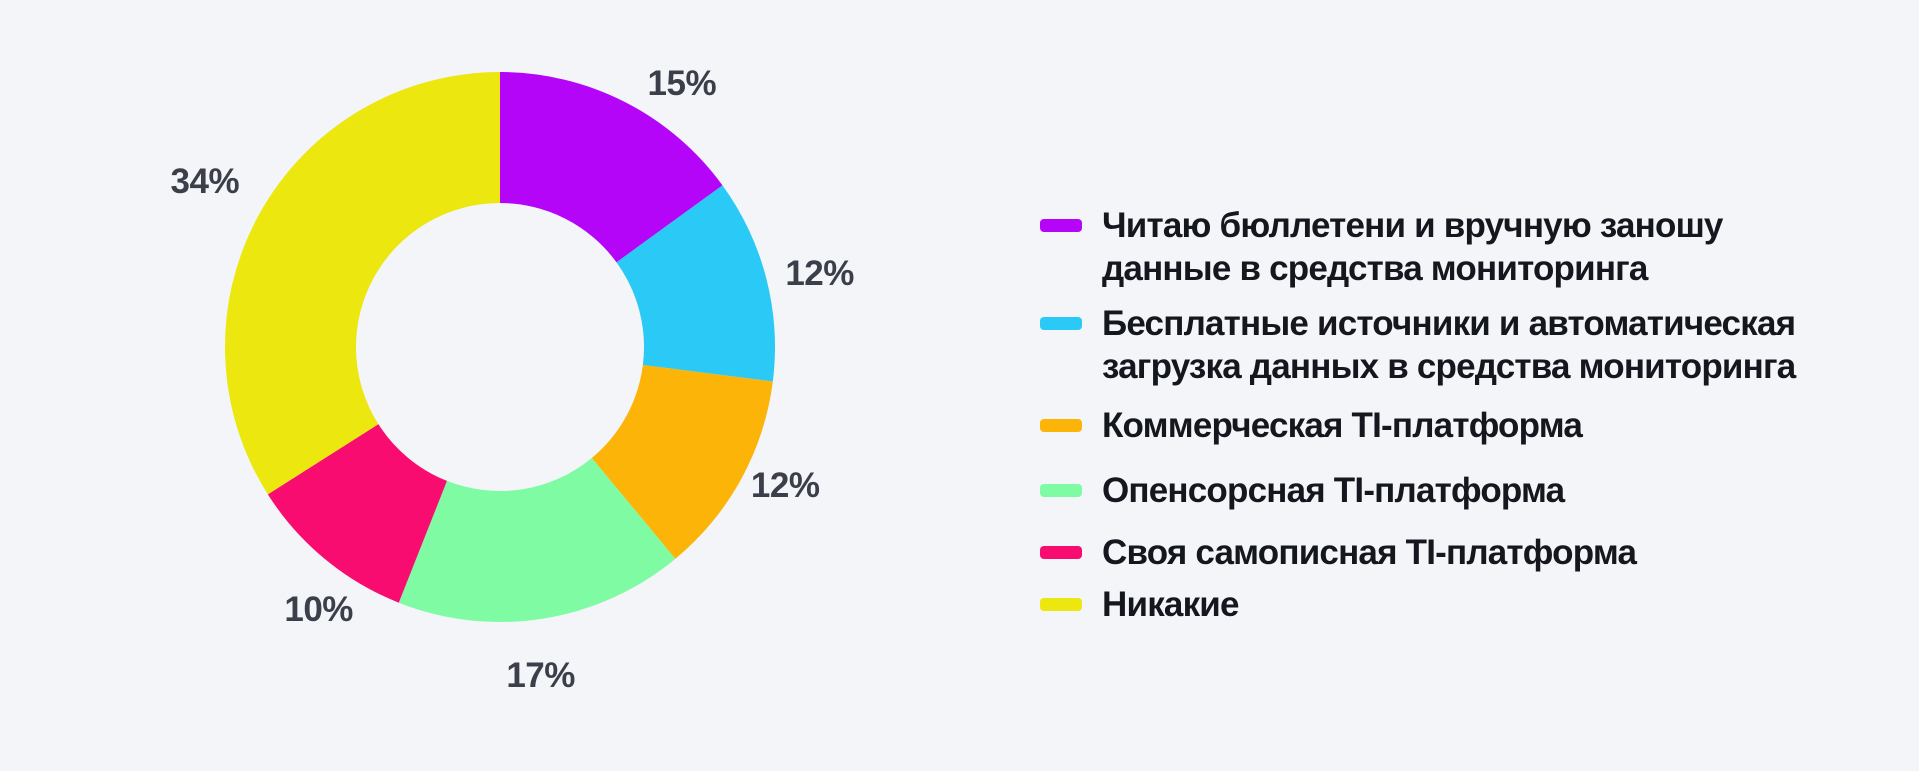 The height and width of the screenshot is (771, 1919). What do you see at coordinates (1449, 323) in the screenshot?
I see `legend-label-line: Бесплатные источники и автоматическая` at bounding box center [1449, 323].